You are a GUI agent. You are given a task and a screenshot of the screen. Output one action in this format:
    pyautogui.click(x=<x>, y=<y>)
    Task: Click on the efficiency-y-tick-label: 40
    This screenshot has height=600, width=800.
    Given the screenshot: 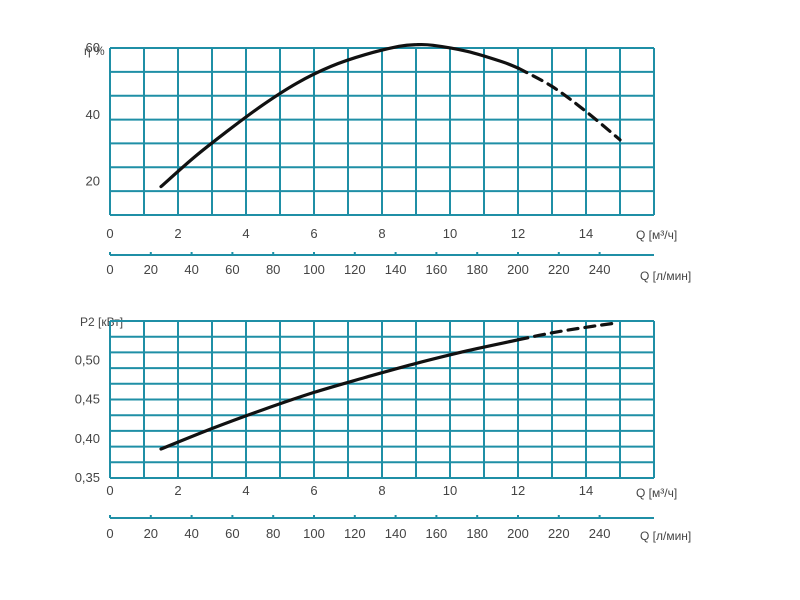 What is the action you would take?
    pyautogui.click(x=93, y=114)
    